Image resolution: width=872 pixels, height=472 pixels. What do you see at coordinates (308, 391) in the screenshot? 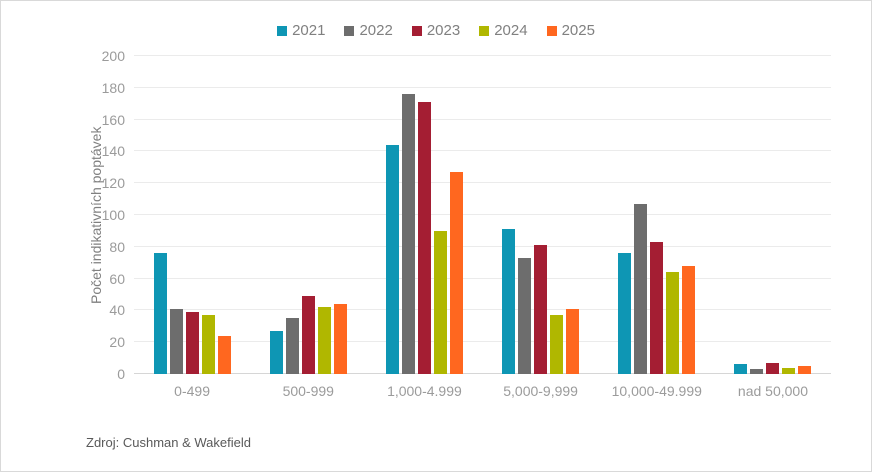
I see `x-category-label: 500-999` at bounding box center [308, 391].